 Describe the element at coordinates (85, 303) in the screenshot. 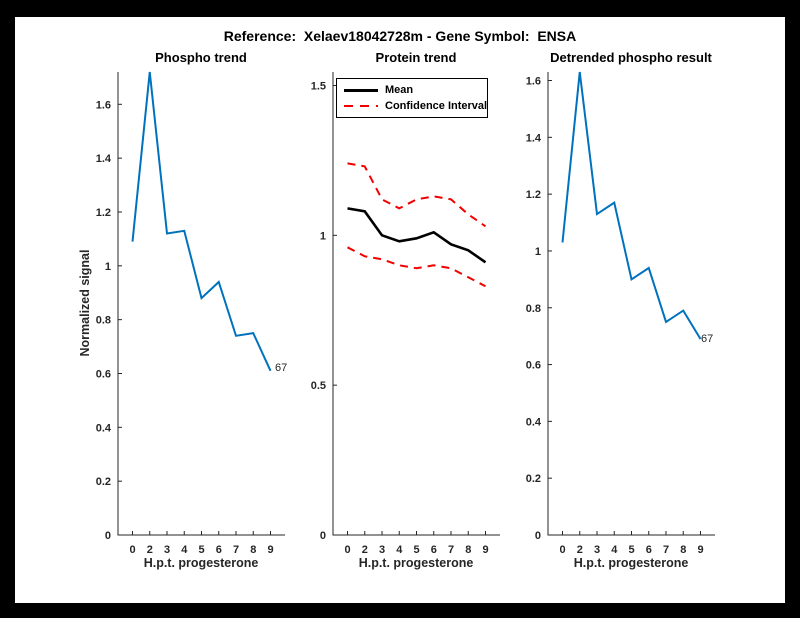

I see `subplot1-ylabel: Normalized signal` at that location.